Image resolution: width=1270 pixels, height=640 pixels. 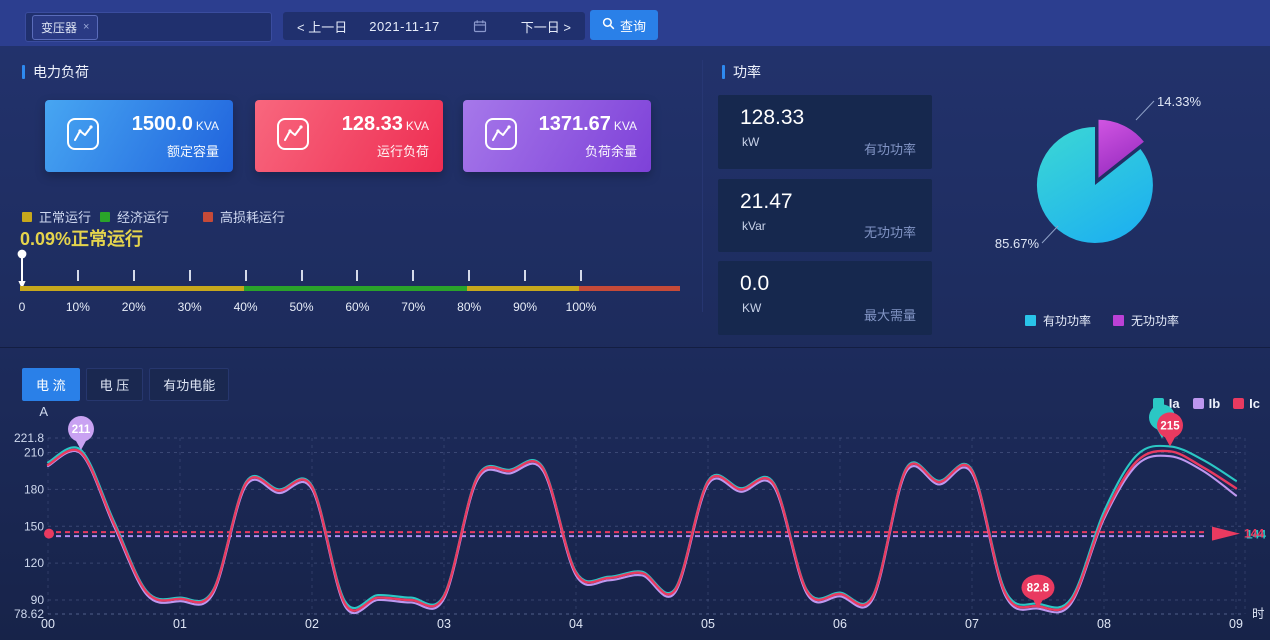 What do you see at coordinates (34, 489) in the screenshot?
I see `y-tick-label: 180` at bounding box center [34, 489].